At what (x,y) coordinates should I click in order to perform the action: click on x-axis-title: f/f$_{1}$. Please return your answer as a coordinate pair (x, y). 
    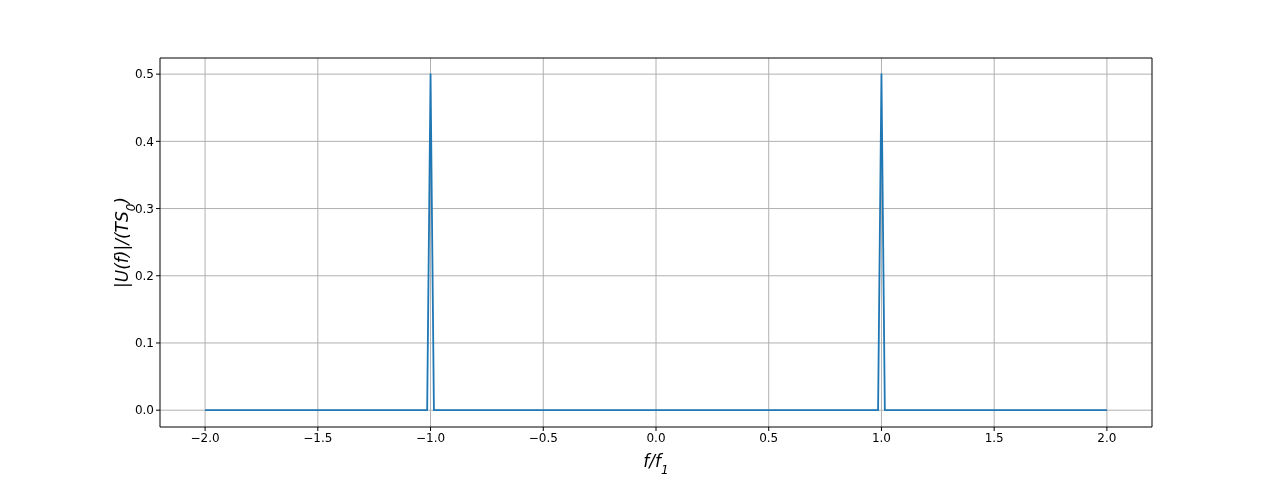
    Looking at the image, I should click on (656, 464).